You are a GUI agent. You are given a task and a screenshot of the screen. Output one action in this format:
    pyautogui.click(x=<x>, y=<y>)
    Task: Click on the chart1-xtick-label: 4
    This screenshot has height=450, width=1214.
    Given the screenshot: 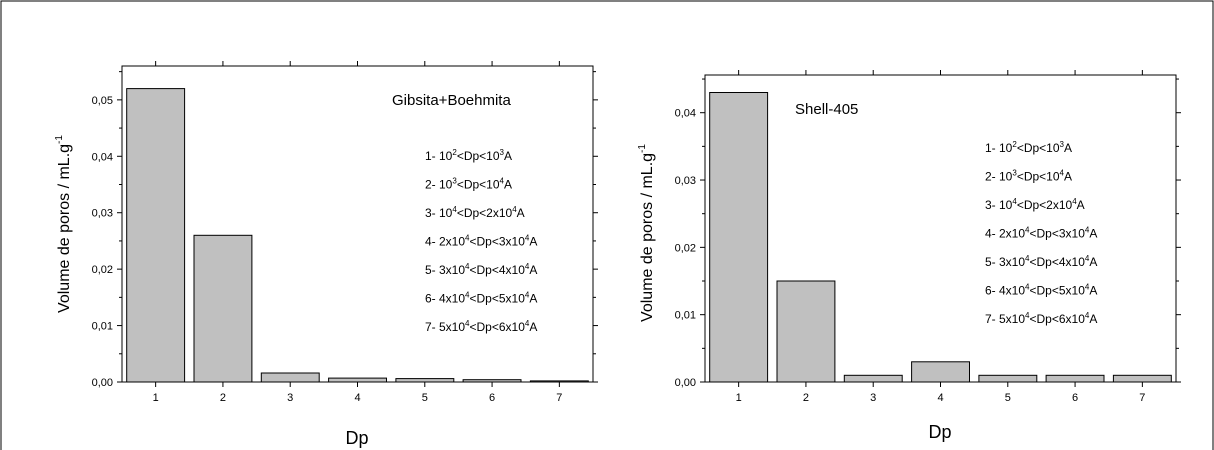 What is the action you would take?
    pyautogui.click(x=357, y=398)
    